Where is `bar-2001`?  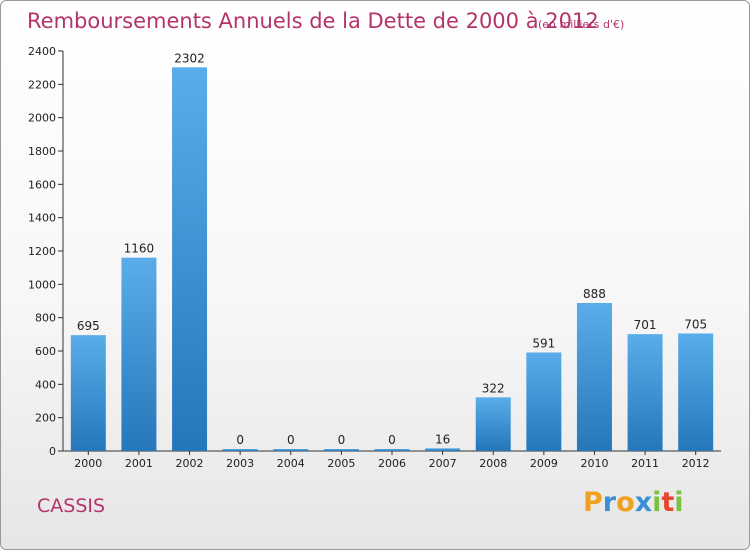
bar-2001 is located at coordinates (139, 354).